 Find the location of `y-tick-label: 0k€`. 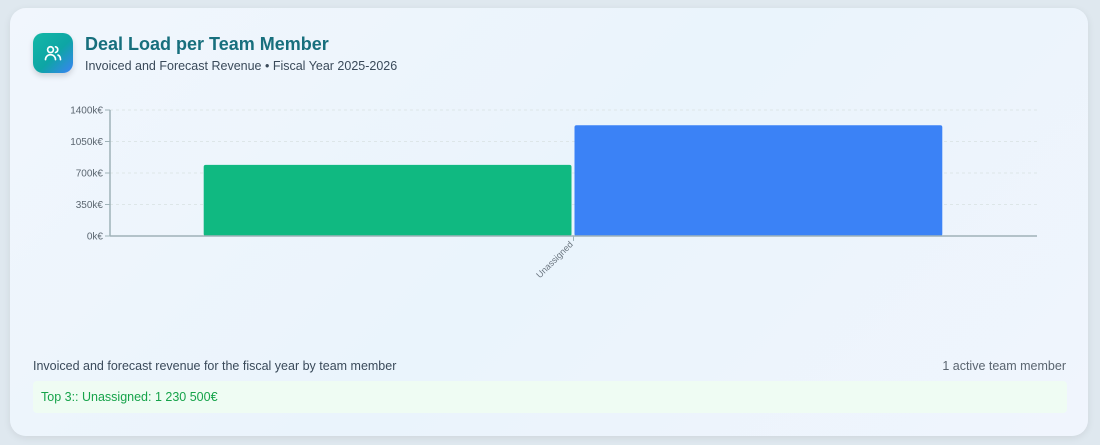

y-tick-label: 0k€ is located at coordinates (95, 237).